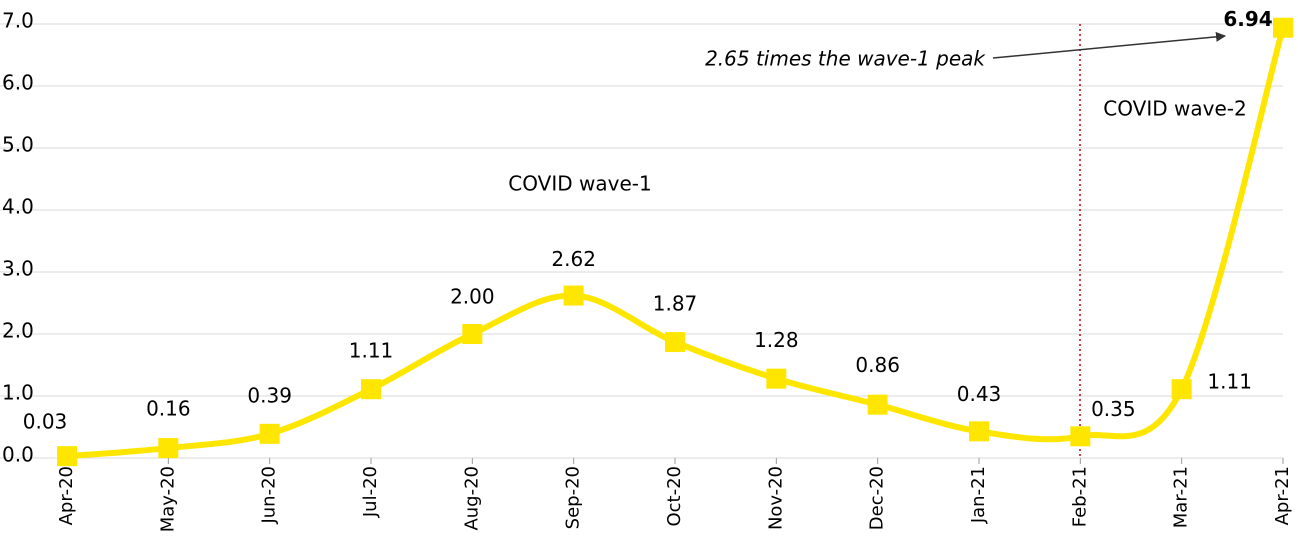  I want to click on x-tick-label: Apr-21, so click(1282, 495).